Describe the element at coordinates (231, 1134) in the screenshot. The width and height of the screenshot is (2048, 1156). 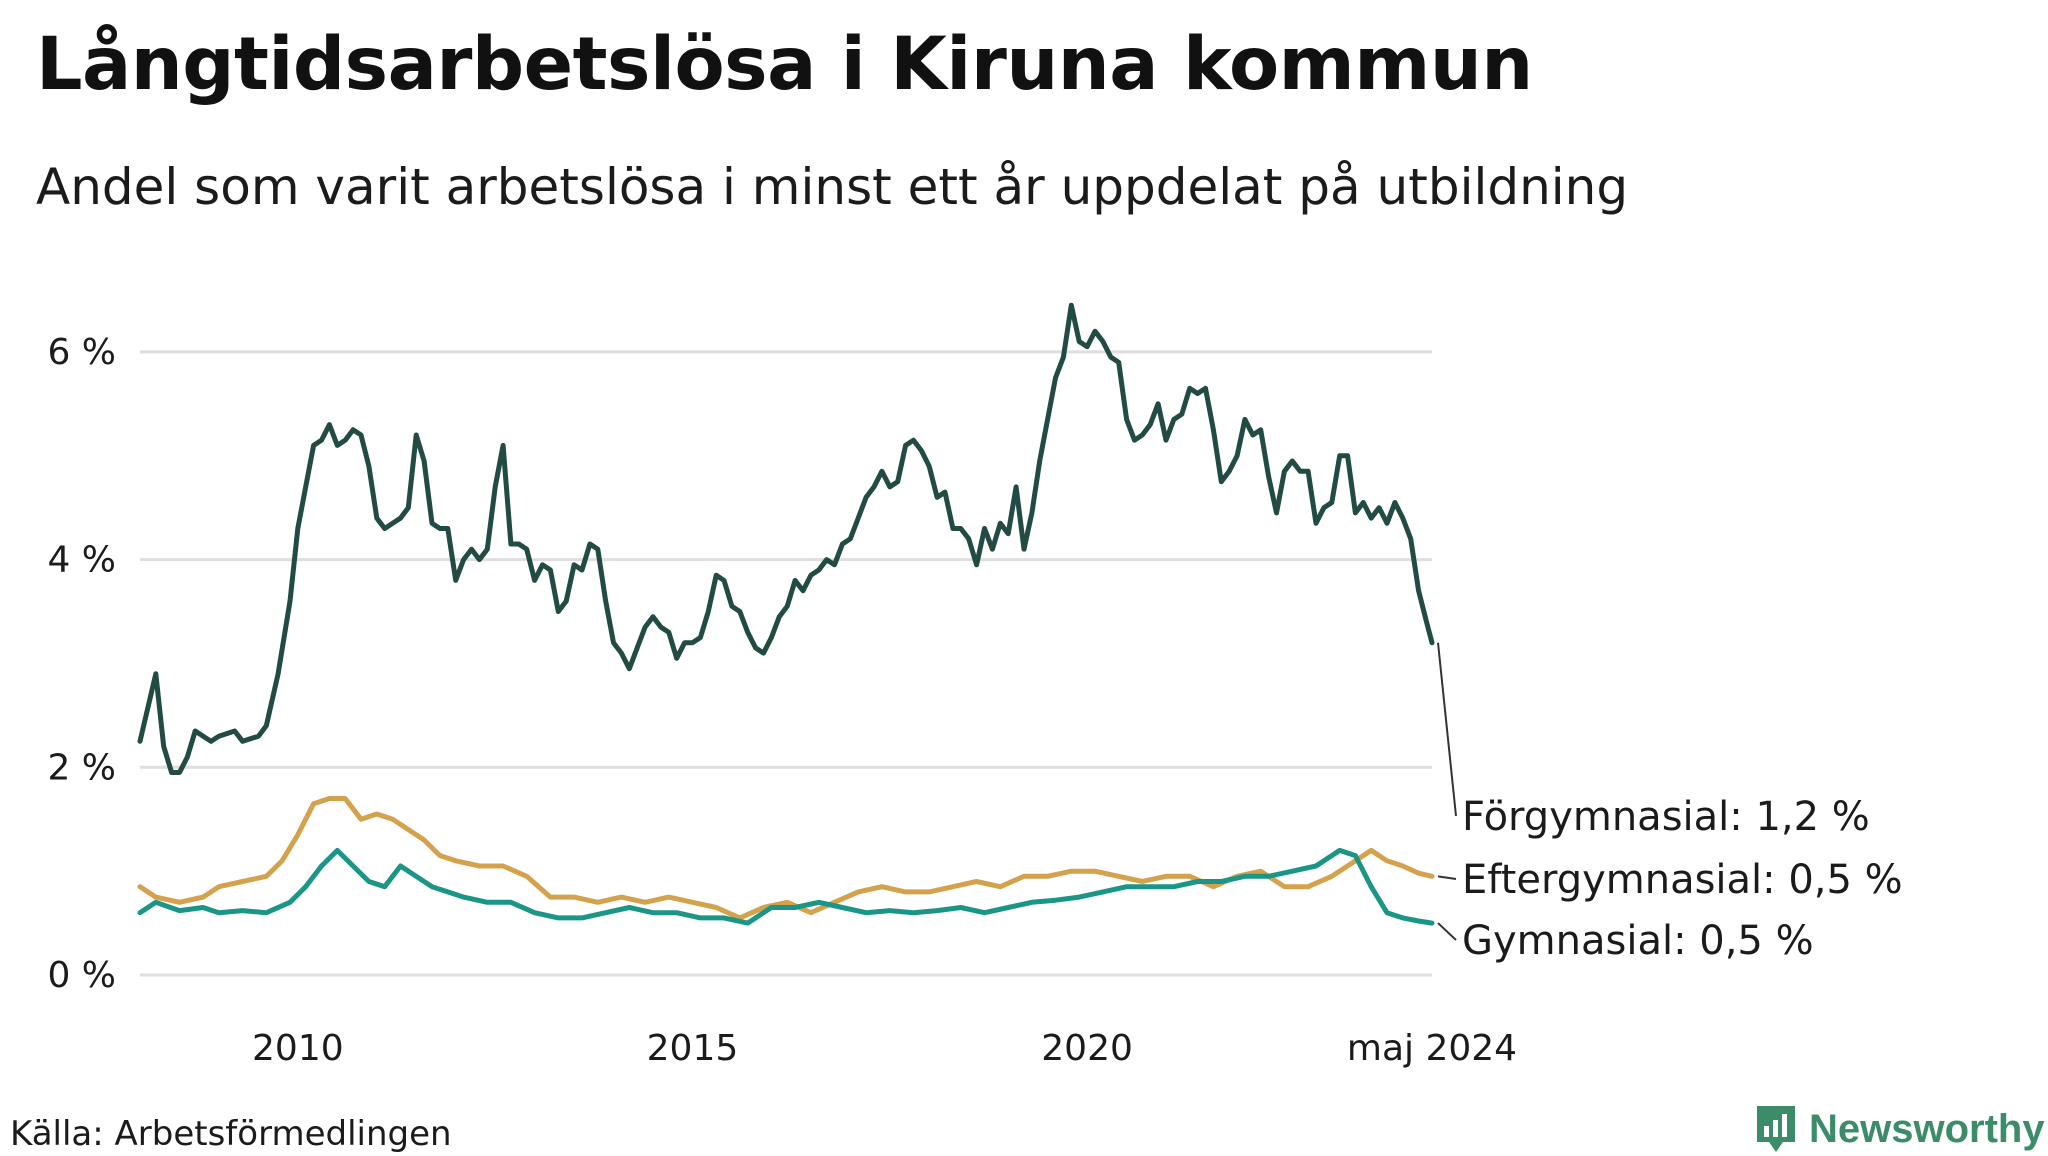
I see `source-note: Källa: Arbetsförmedlingen` at that location.